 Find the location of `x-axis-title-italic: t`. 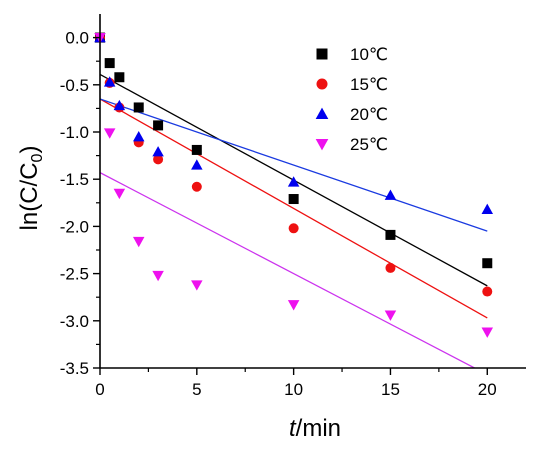

x-axis-title-italic: t is located at coordinates (293, 428).